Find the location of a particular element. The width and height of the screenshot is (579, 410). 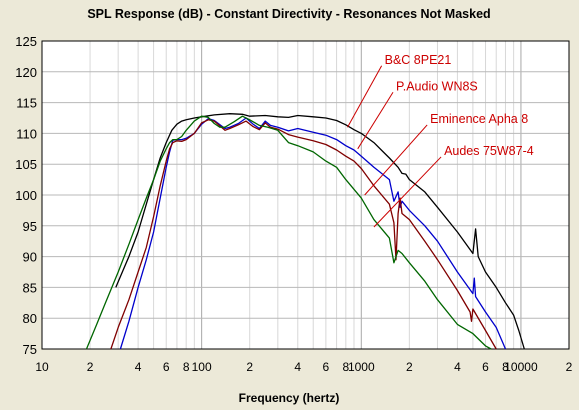

y-tick-label: 125 is located at coordinates (26, 41).